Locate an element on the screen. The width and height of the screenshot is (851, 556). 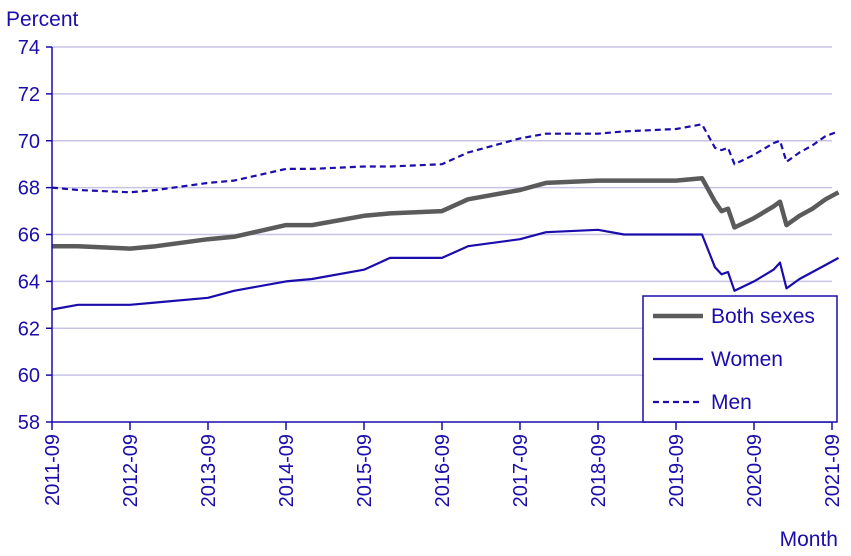
y-tick-label: 60 is located at coordinates (29, 376).